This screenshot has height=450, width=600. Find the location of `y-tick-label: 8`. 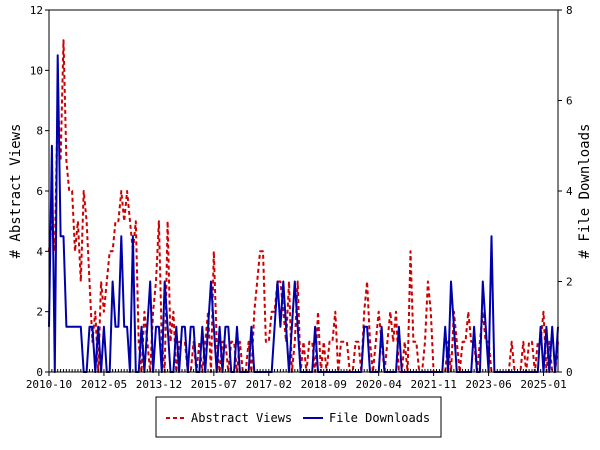

y-tick-label: 8 is located at coordinates (39, 131).